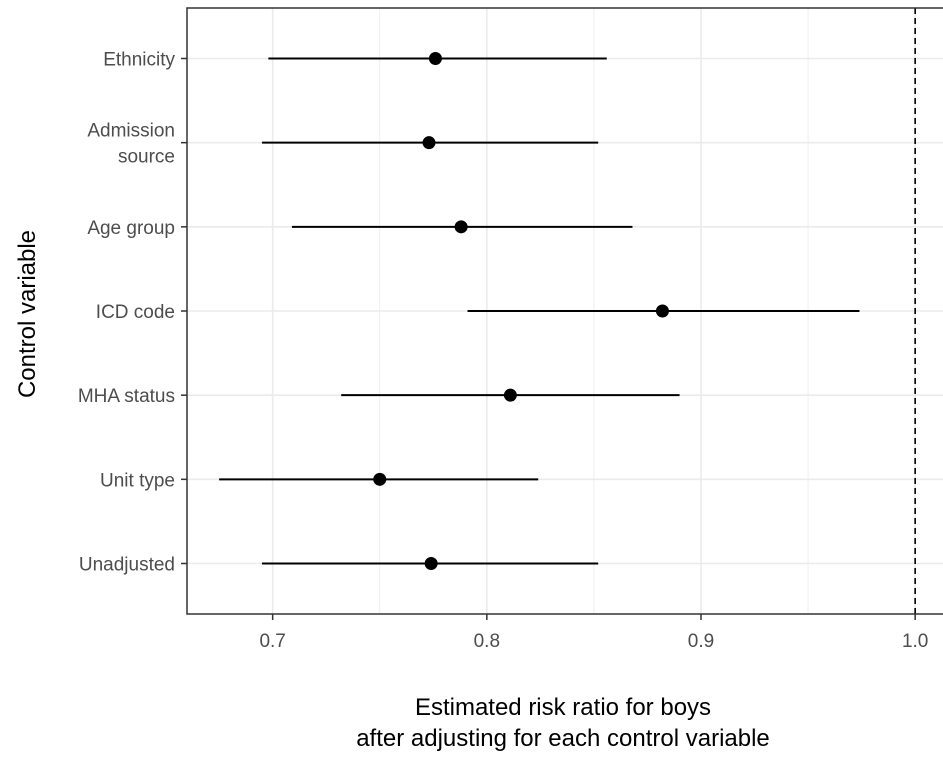 Image resolution: width=943 pixels, height=757 pixels. Describe the element at coordinates (135, 312) in the screenshot. I see `y-tick-label: ICD code` at that location.